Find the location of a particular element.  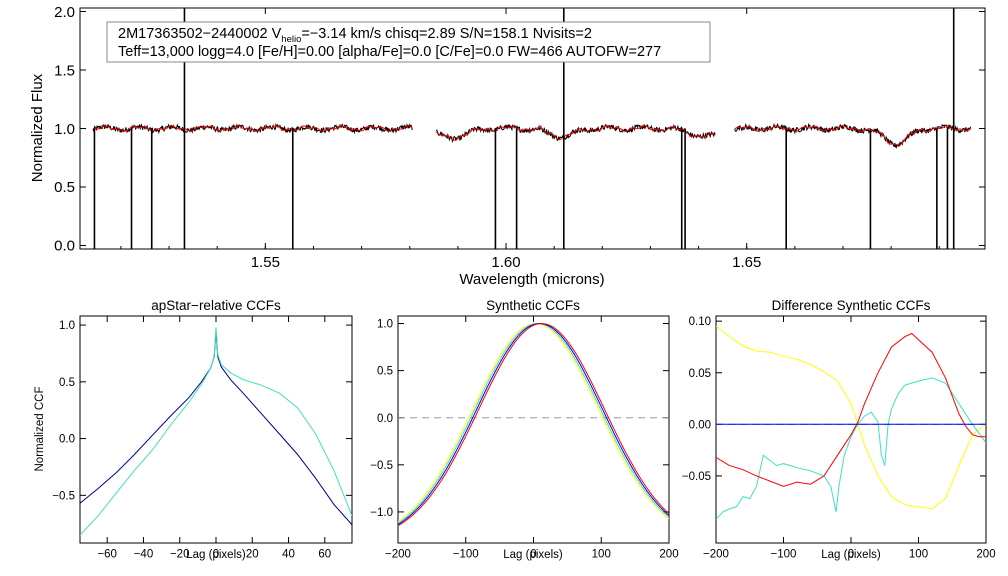

apstar-ccf-ticks: −60 −40 −20 0 20 40 60 −0.5 0.0 0.5 1.0 is located at coordinates (202, 438).